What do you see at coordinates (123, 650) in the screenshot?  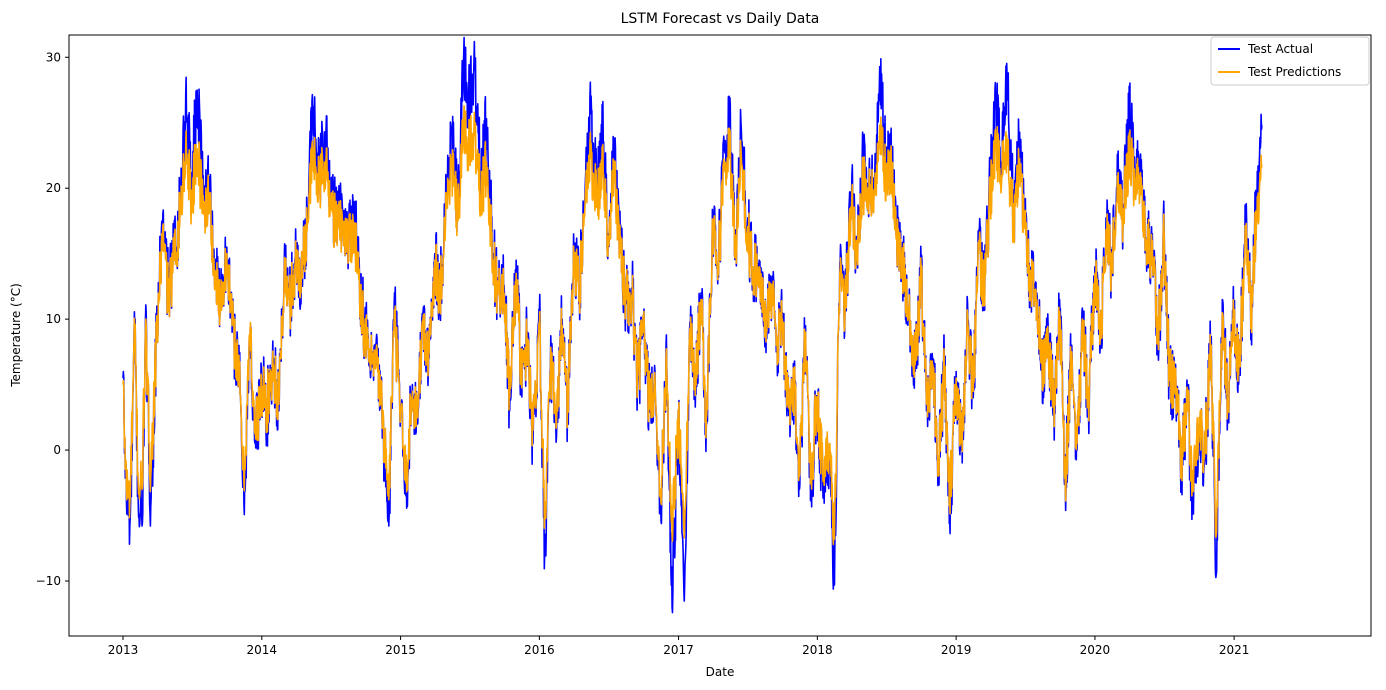 I see `x-tick-label: 2013` at bounding box center [123, 650].